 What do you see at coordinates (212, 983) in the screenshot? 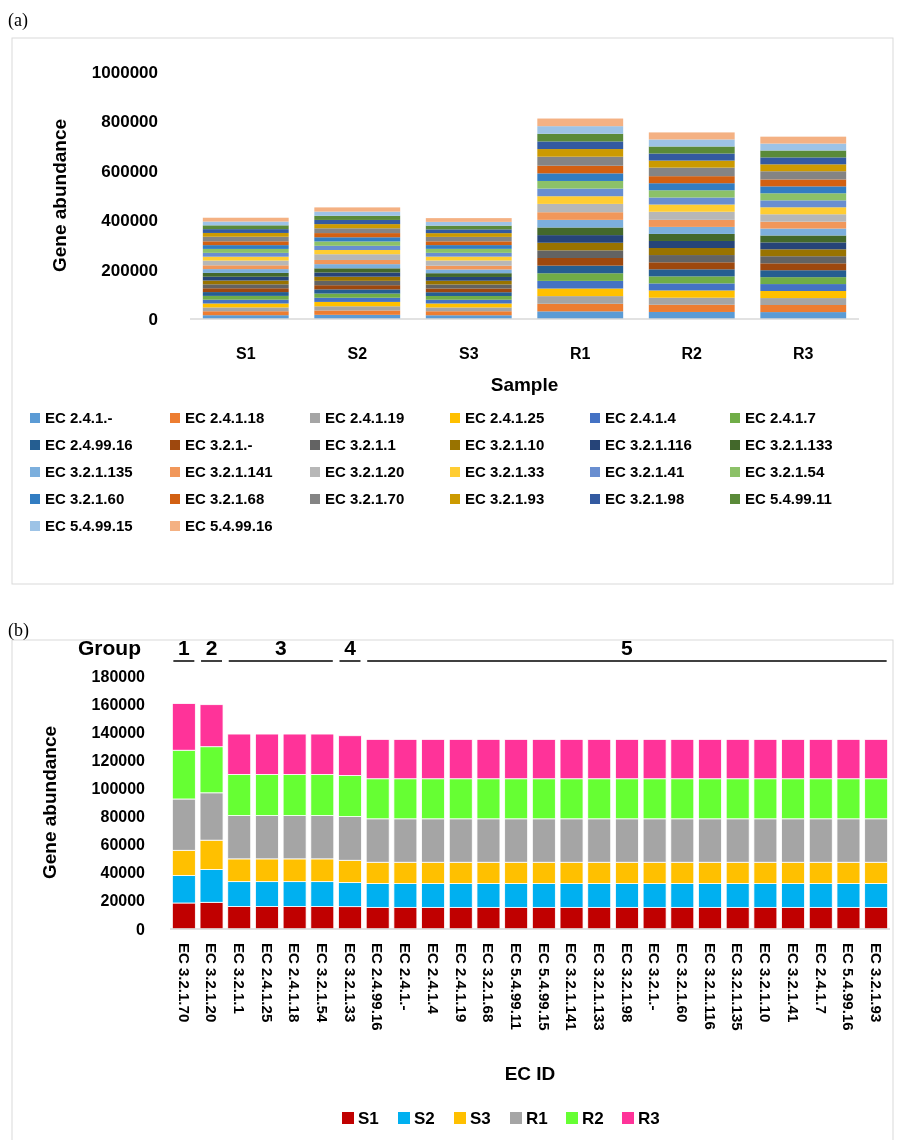
I see `x-tick-label: EC 3.2.1.20` at bounding box center [212, 983].